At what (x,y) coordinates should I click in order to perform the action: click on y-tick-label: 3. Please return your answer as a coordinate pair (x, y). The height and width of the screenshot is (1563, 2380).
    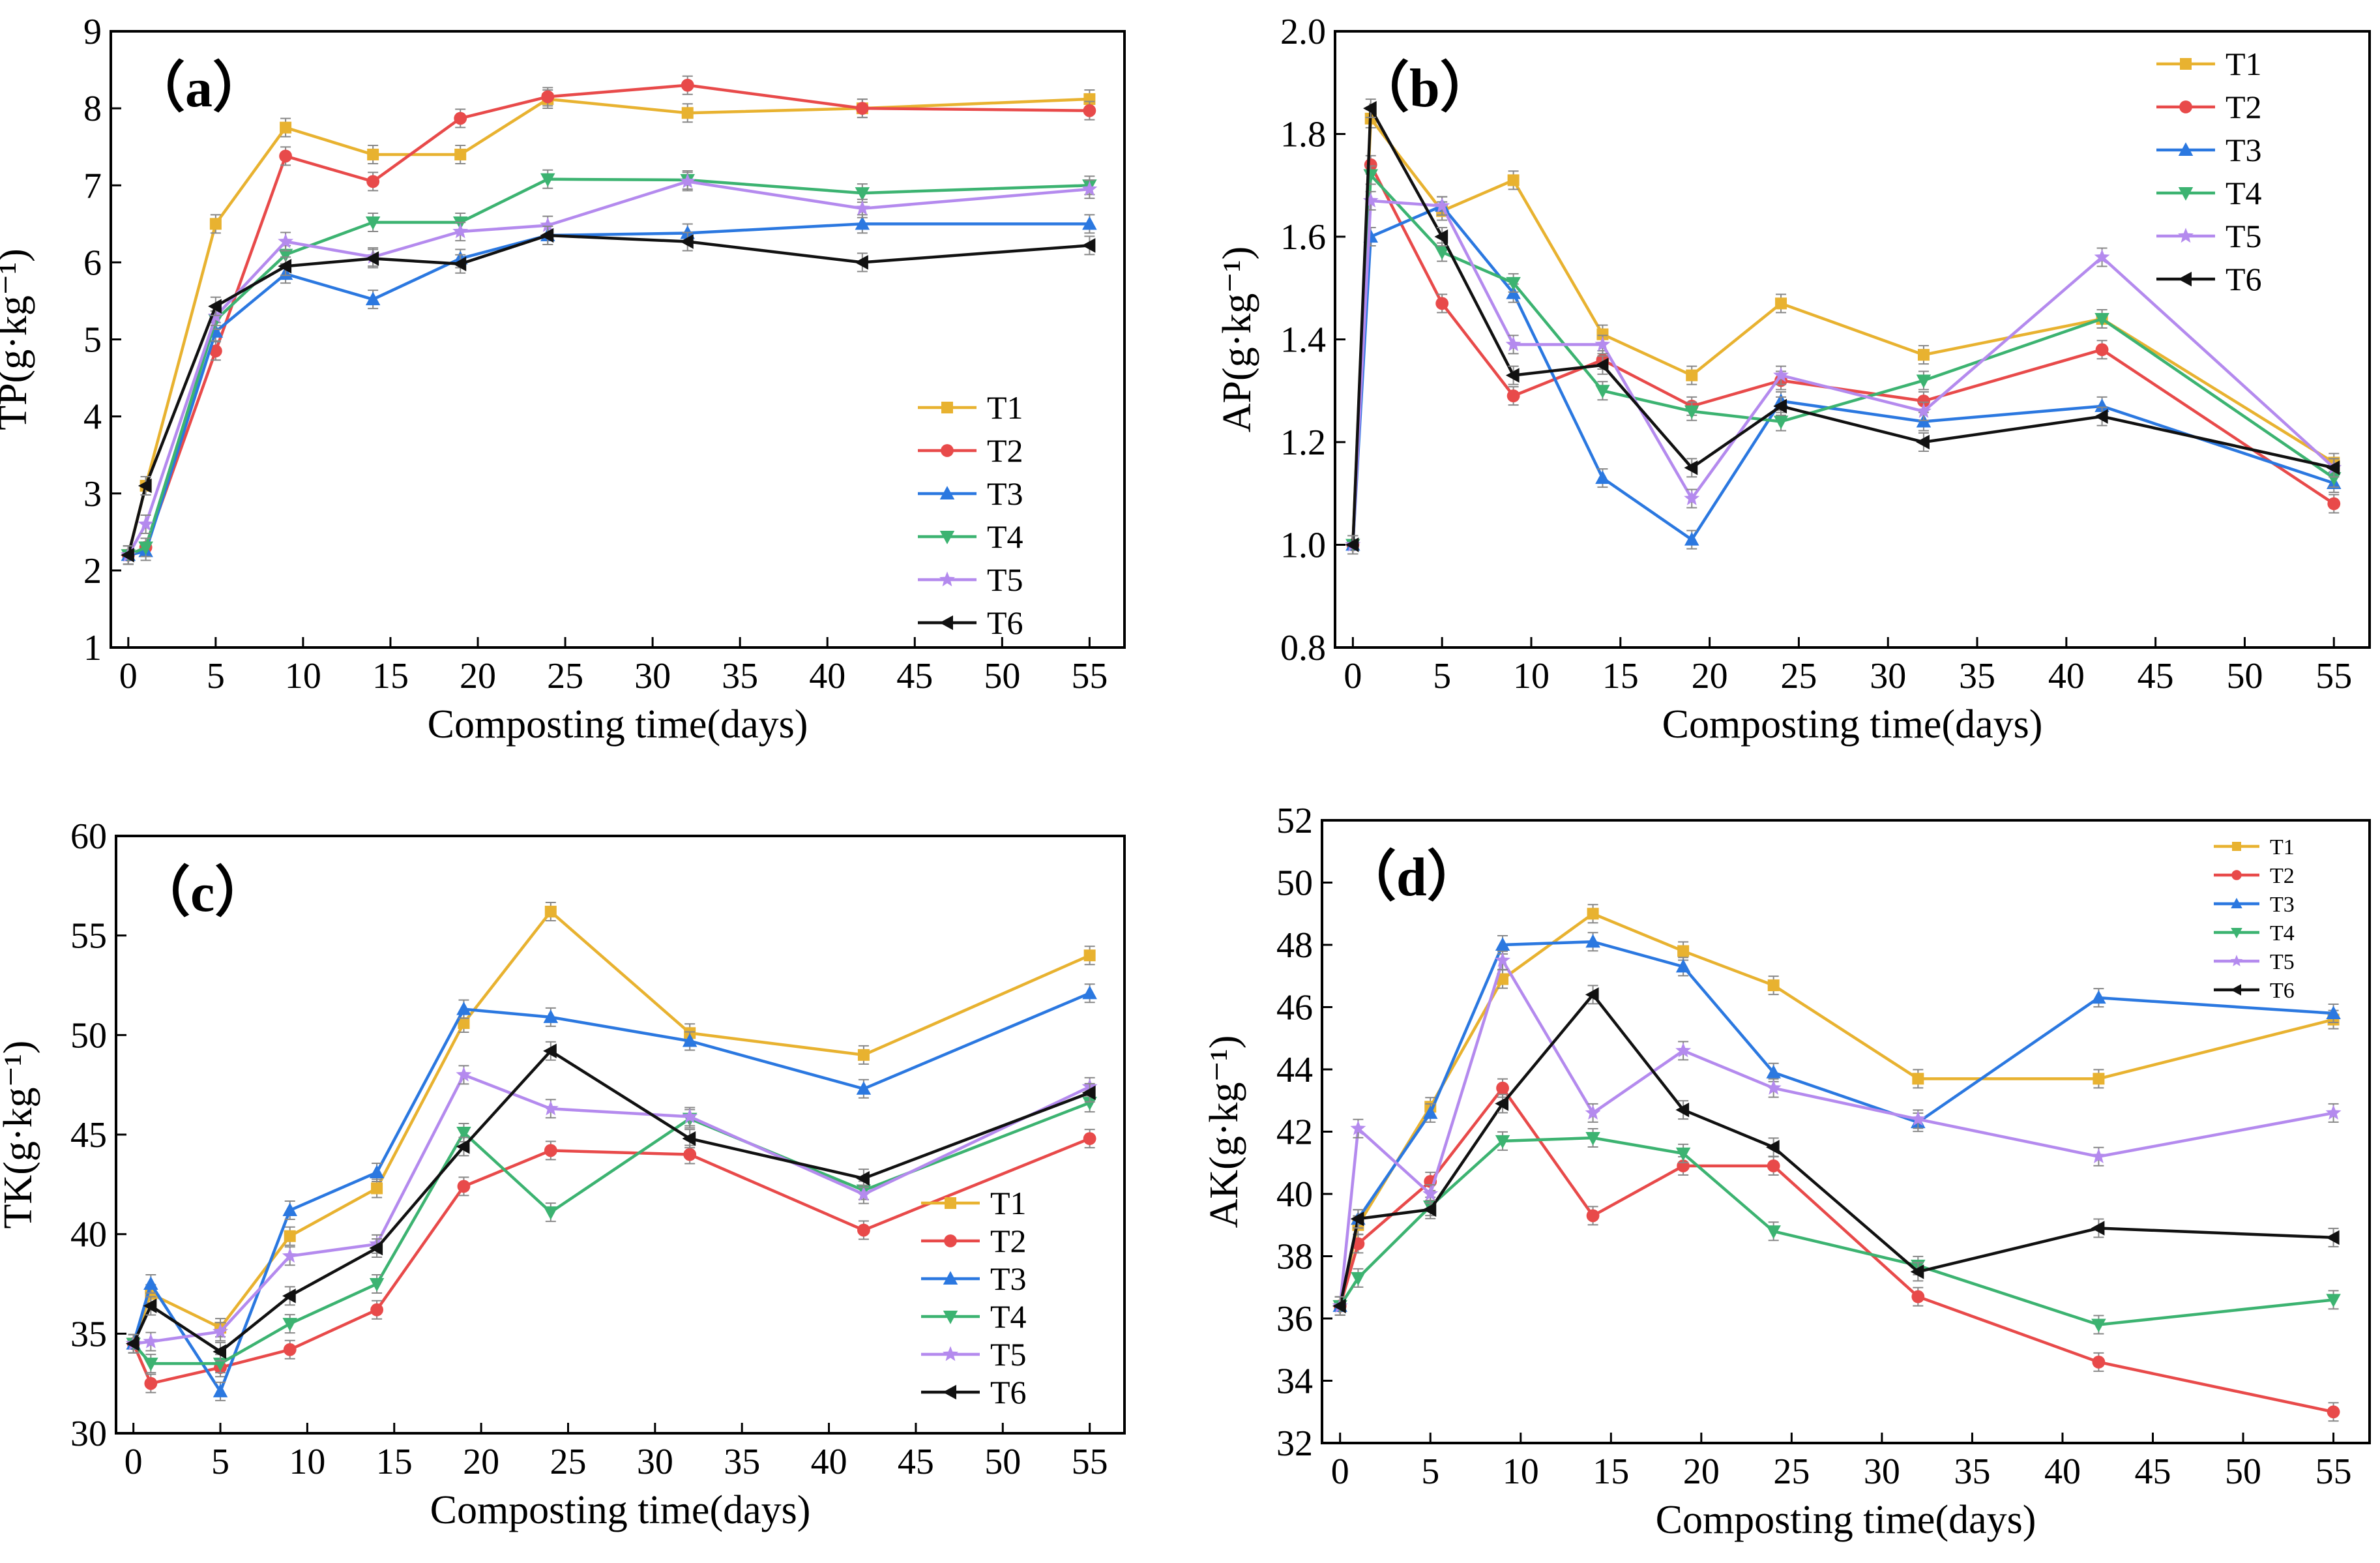
    Looking at the image, I should click on (92, 494).